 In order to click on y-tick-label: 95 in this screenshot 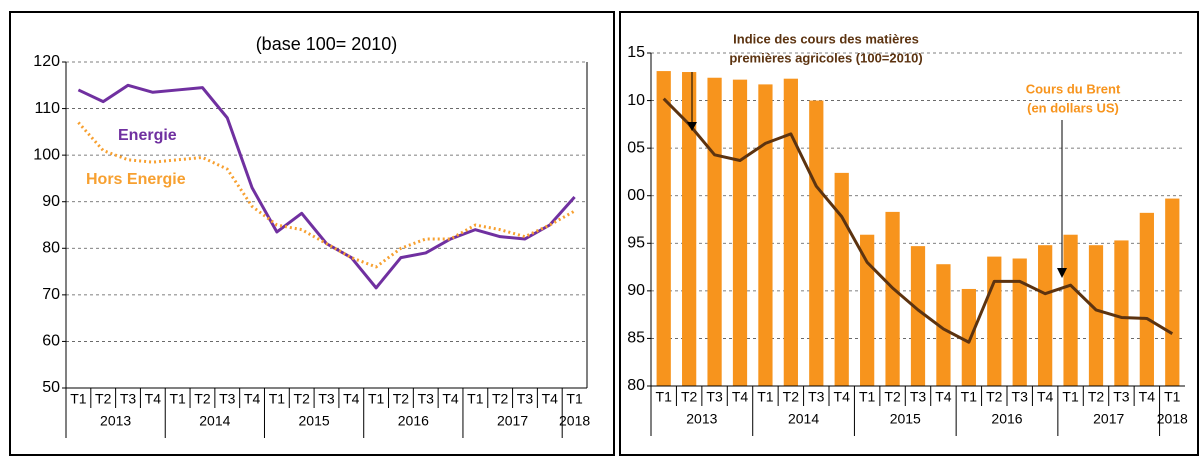, I will do `click(636, 243)`.